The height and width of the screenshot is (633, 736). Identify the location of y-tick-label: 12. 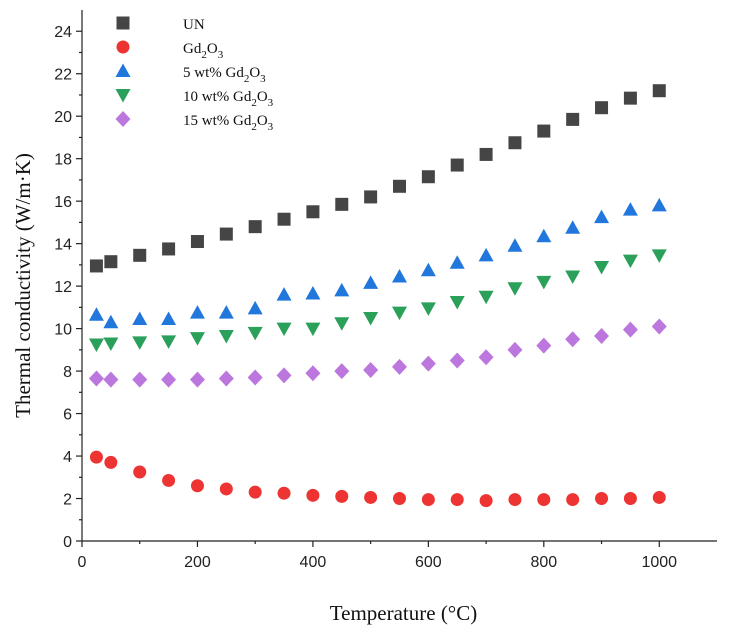
(63, 287).